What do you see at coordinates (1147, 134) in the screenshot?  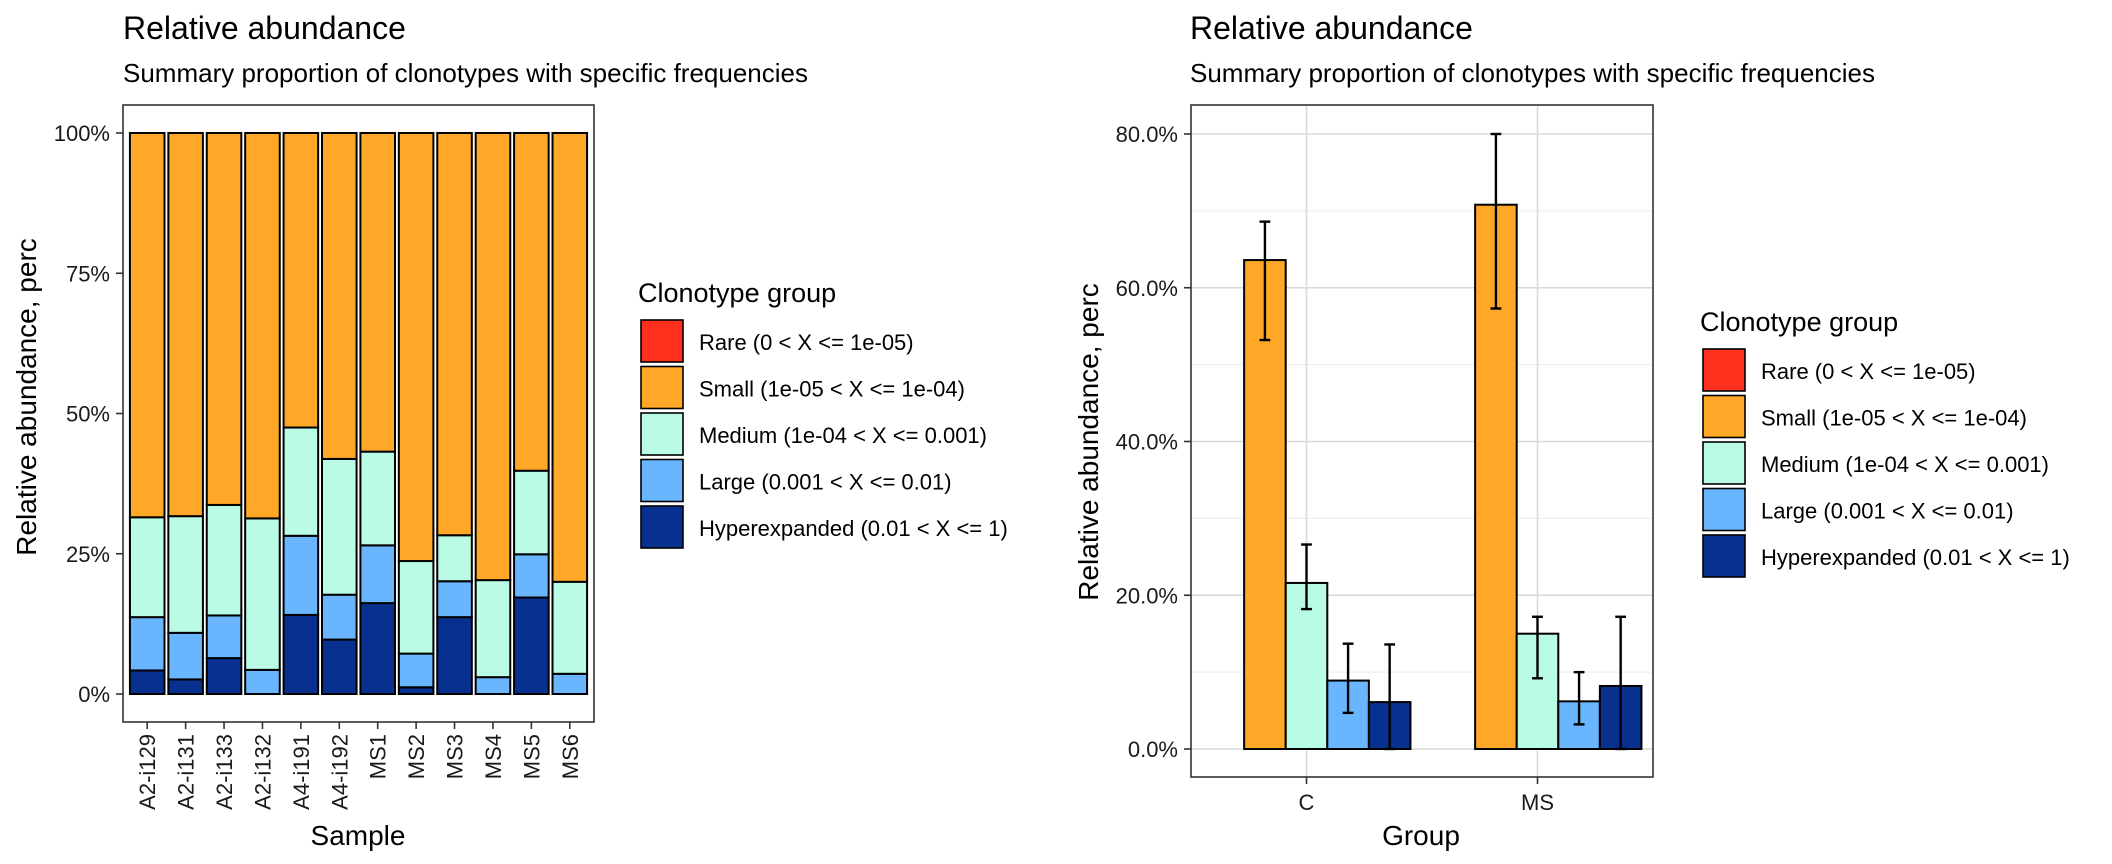 I see `y-tick-label: 80.0%` at bounding box center [1147, 134].